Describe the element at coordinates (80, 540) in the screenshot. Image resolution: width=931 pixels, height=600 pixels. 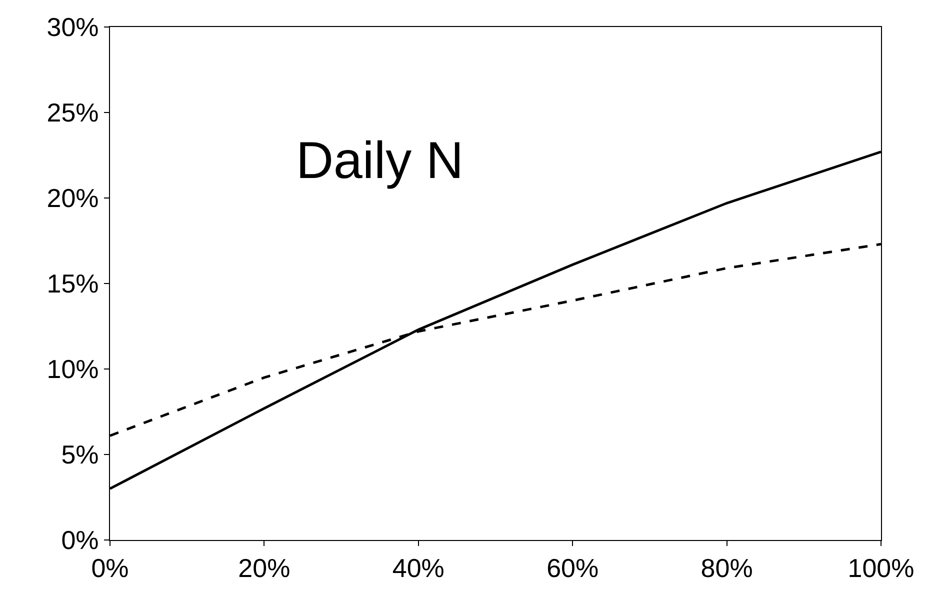
I see `y-tick-label: 0%` at that location.